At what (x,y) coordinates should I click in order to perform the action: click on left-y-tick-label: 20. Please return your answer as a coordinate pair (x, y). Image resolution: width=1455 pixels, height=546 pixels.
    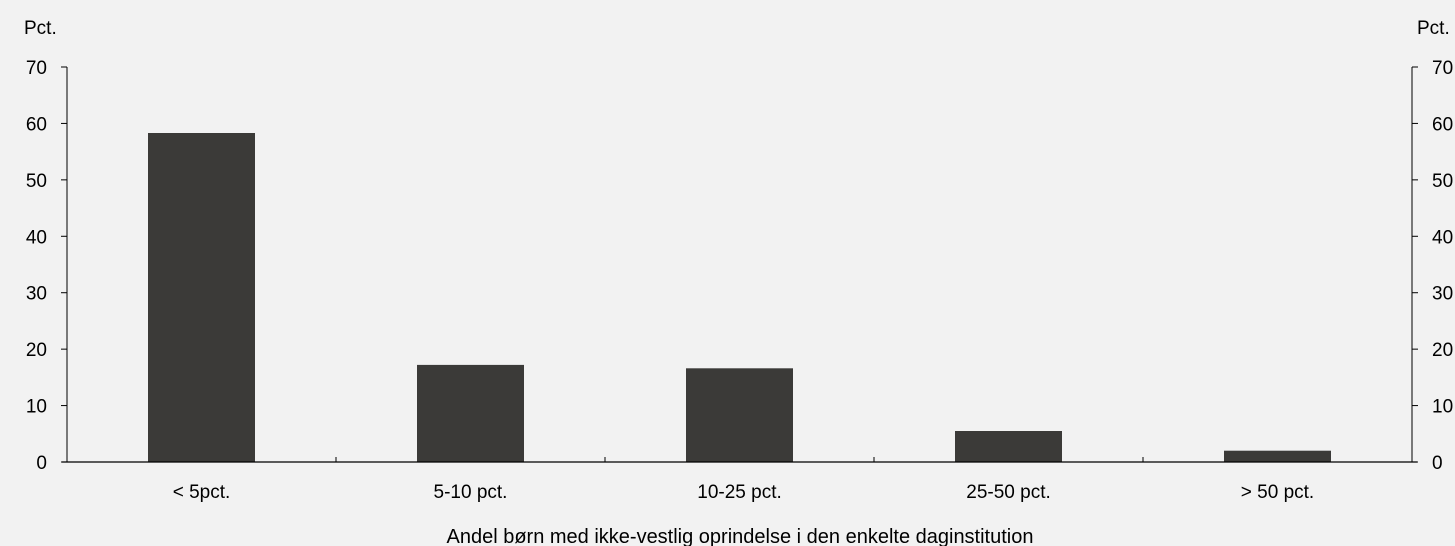
    Looking at the image, I should click on (36, 350).